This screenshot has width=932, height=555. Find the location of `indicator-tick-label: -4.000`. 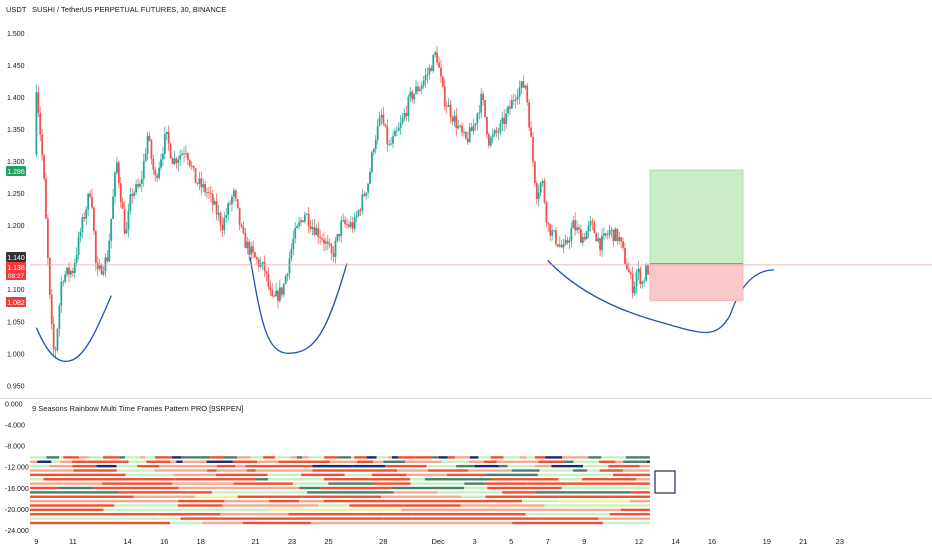

indicator-tick-label: -4.000 is located at coordinates (15, 426).